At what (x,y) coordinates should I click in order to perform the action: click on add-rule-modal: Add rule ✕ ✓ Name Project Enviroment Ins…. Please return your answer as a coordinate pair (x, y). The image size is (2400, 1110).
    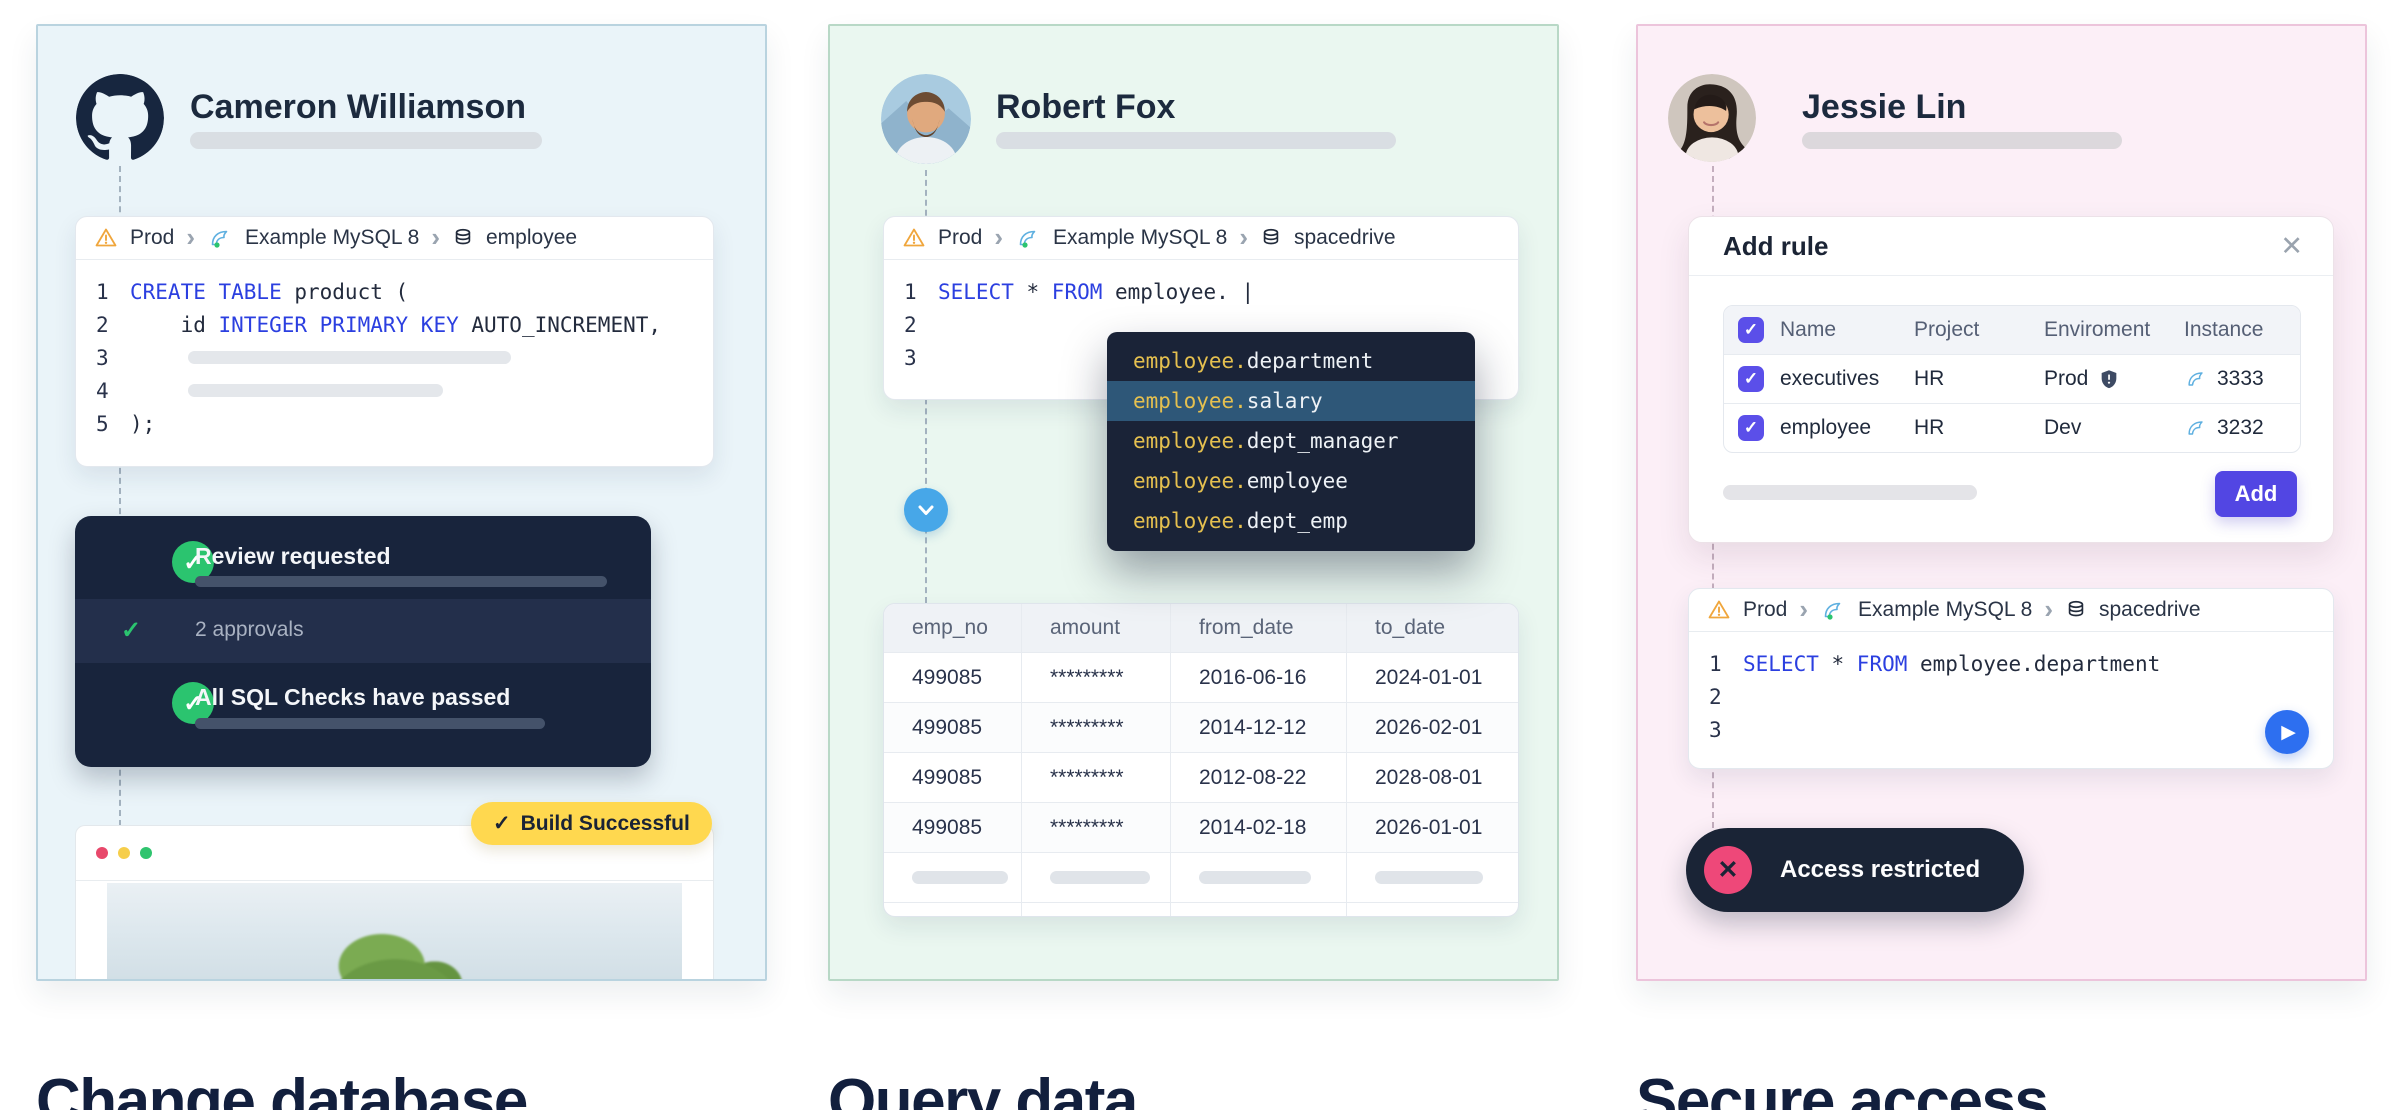
    Looking at the image, I should click on (2011, 379).